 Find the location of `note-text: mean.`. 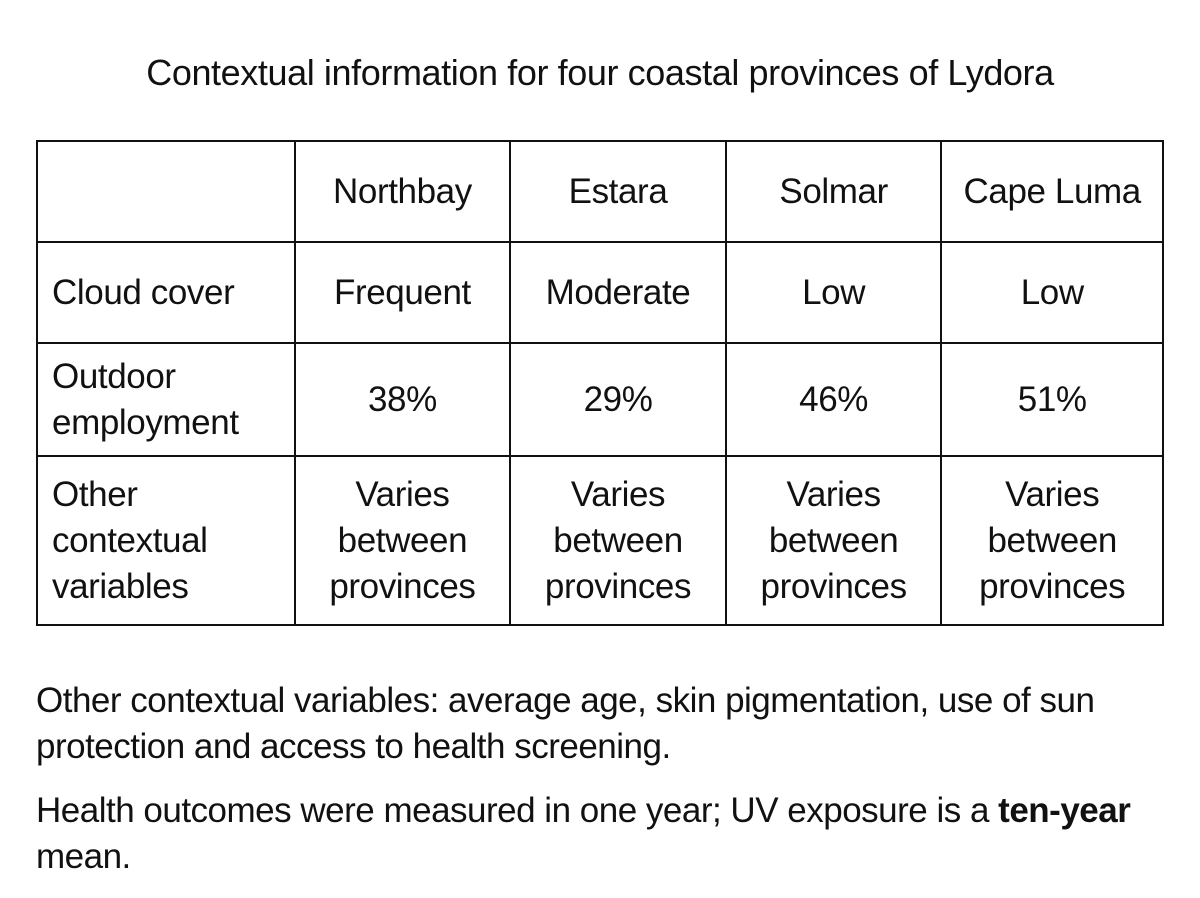

note-text: mean. is located at coordinates (83, 856).